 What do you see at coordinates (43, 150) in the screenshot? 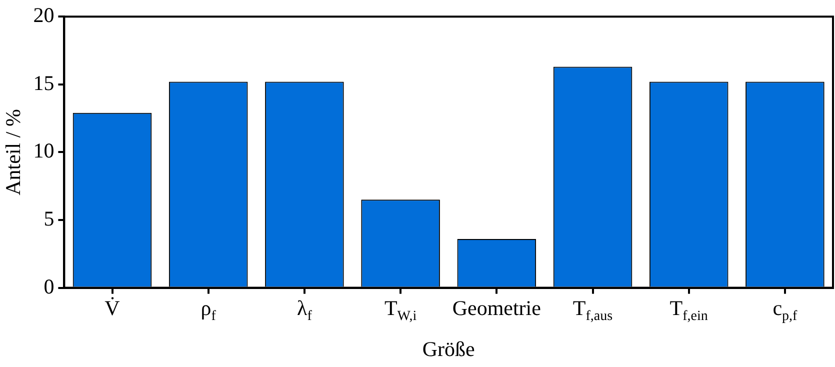
I see `y-tick-label: 10` at bounding box center [43, 150].